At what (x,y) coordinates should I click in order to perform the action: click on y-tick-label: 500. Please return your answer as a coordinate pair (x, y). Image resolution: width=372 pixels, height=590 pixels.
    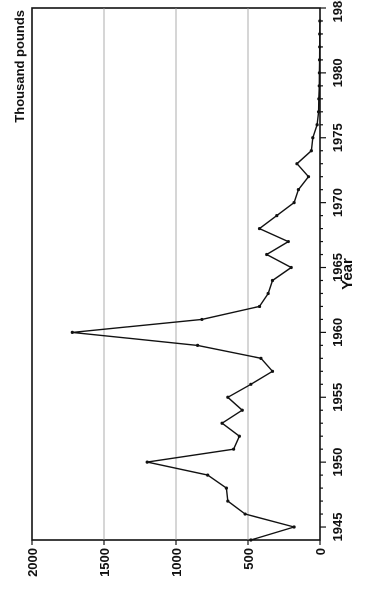
    Looking at the image, I should click on (248, 559).